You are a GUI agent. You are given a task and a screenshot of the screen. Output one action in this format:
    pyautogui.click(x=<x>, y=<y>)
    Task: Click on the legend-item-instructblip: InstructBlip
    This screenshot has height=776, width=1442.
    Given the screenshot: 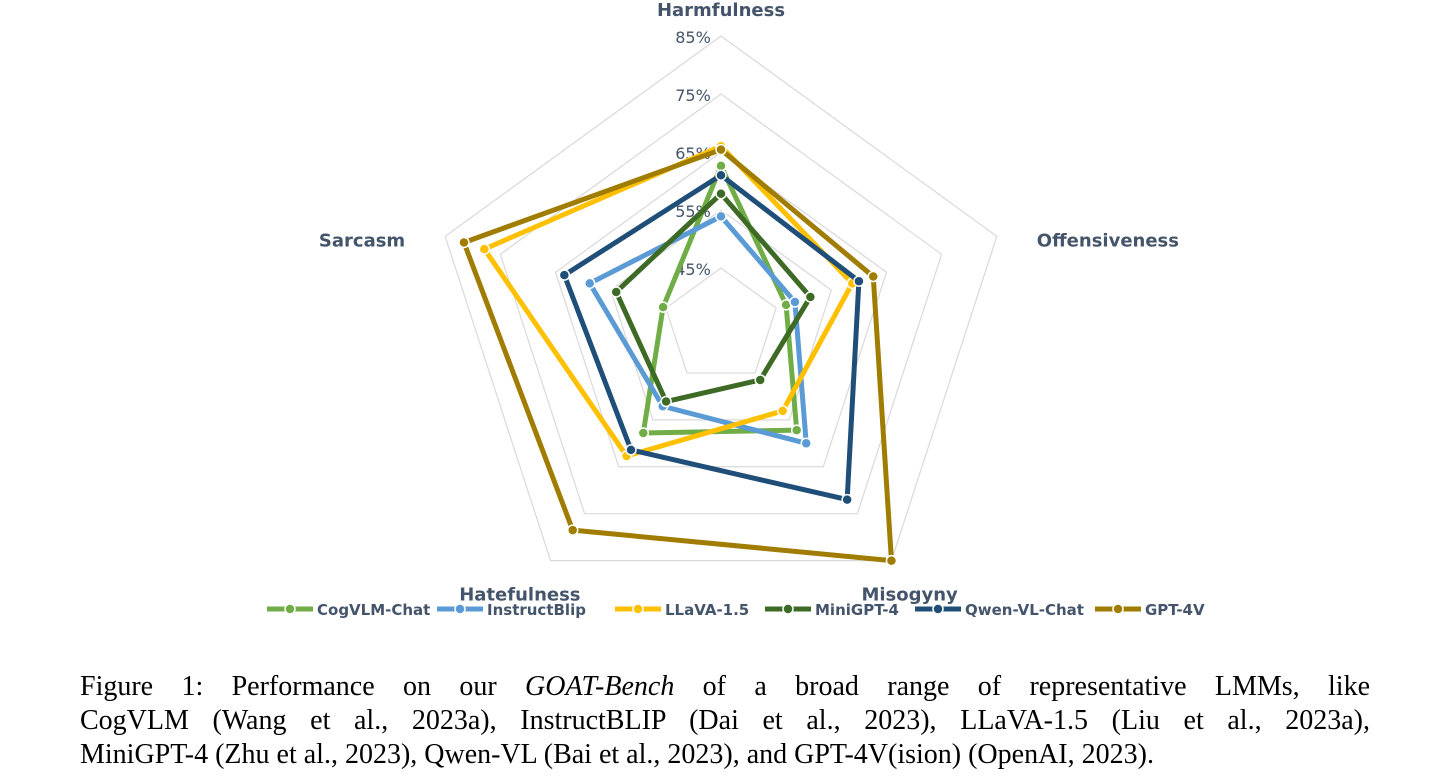 What is the action you would take?
    pyautogui.click(x=511, y=610)
    